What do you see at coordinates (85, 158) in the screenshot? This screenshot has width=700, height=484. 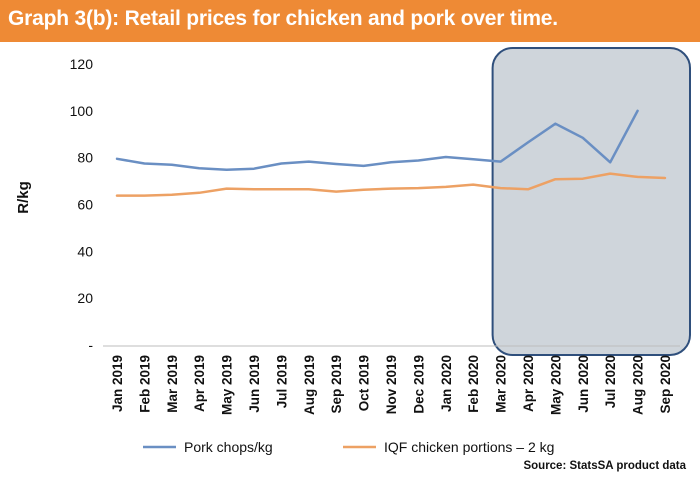 I see `y-tick-label: 80` at bounding box center [85, 158].